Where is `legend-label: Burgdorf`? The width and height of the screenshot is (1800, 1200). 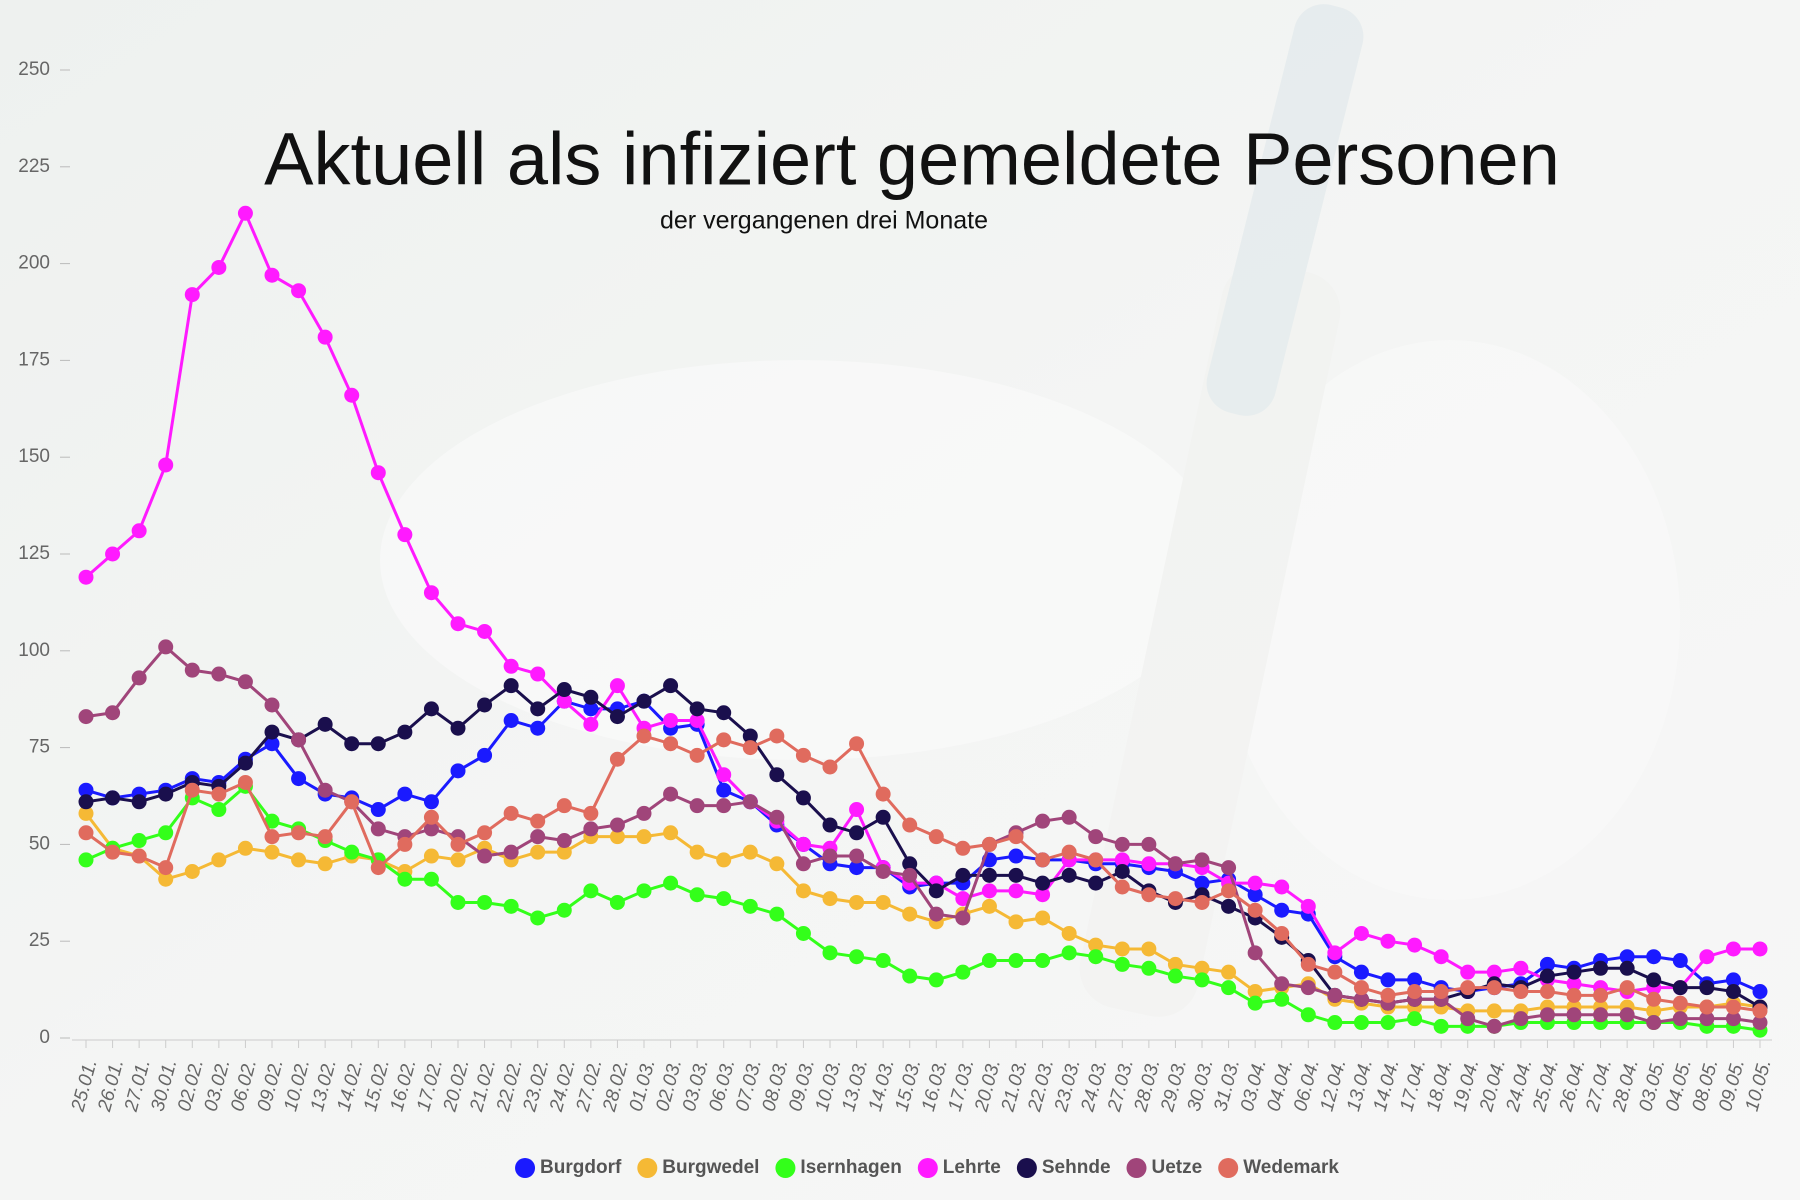 legend-label: Burgdorf is located at coordinates (581, 1167).